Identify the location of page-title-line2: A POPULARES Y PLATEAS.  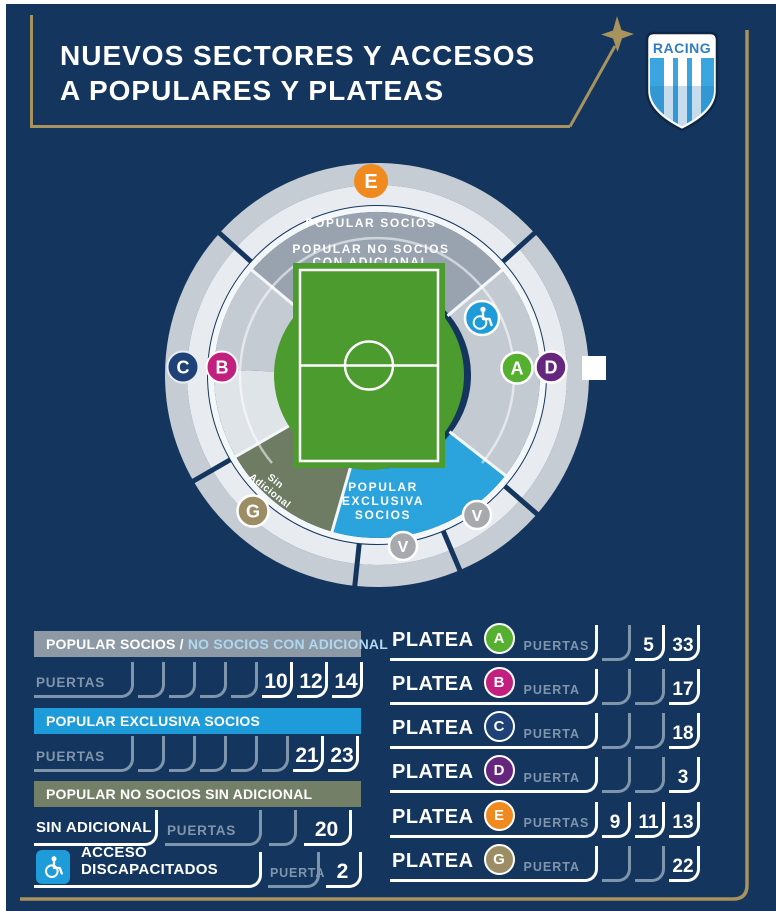
(252, 90).